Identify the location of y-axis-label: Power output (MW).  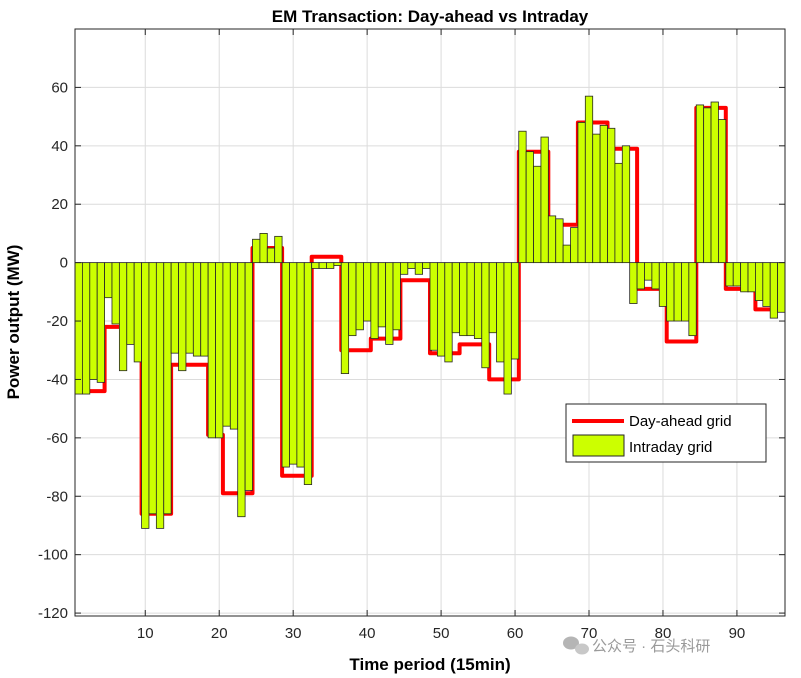
(13, 322).